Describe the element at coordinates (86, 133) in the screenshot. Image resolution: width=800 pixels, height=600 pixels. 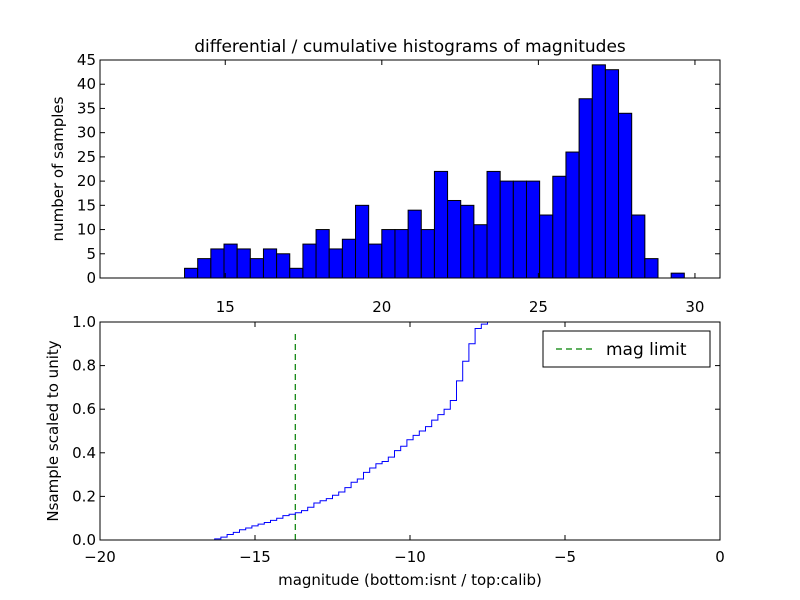
I see `y-tick-label: 30` at that location.